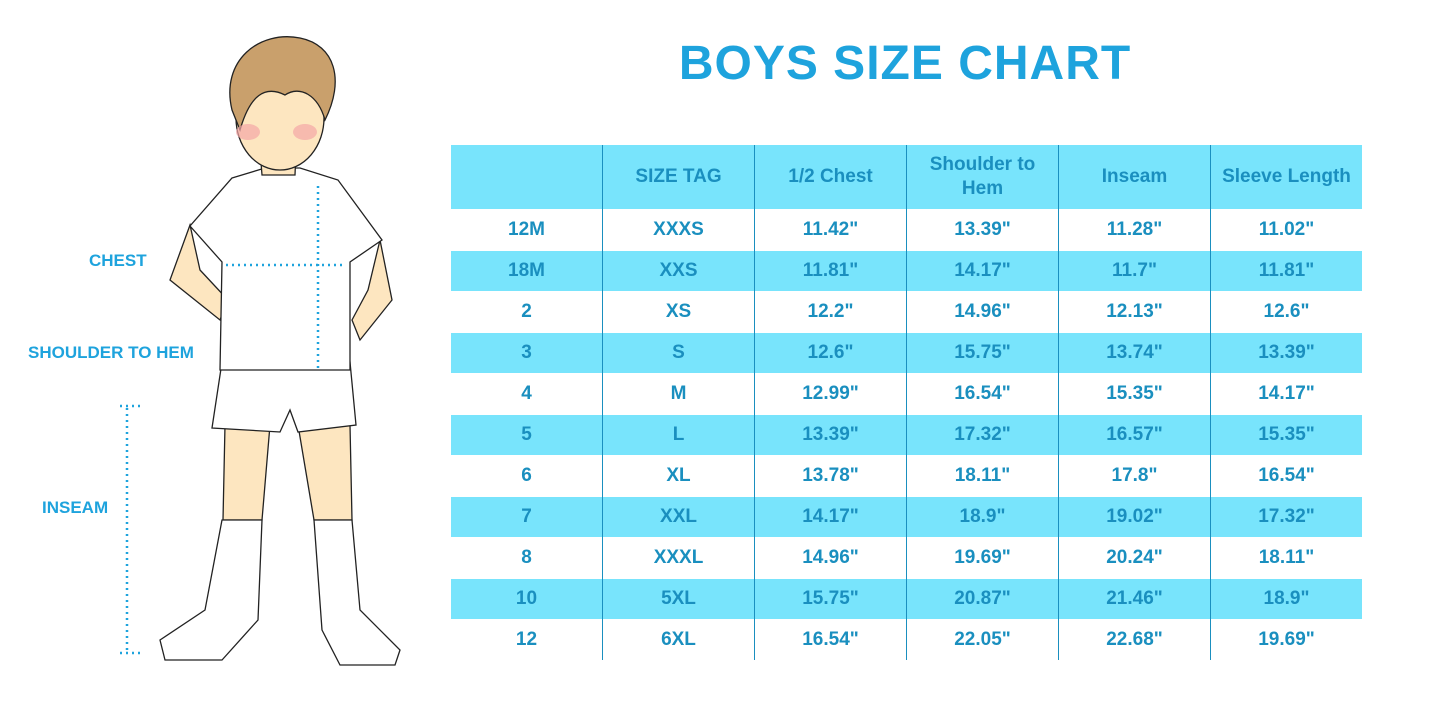  I want to click on table-row: 8 XXXL 14.96" 19.69" 20.24" 18.11", so click(906, 558).